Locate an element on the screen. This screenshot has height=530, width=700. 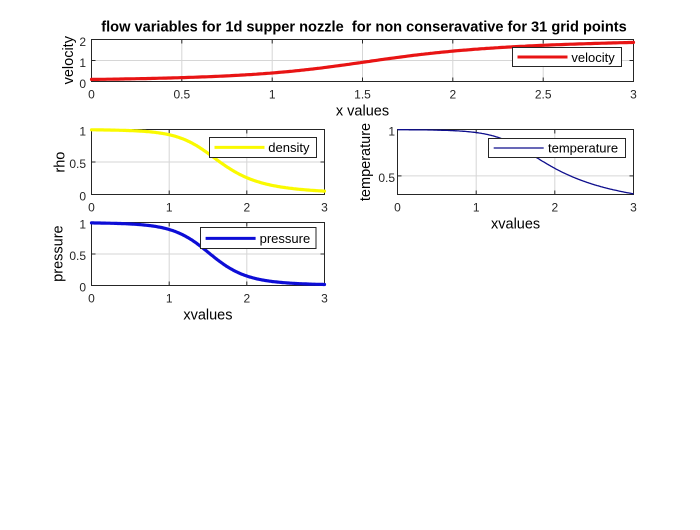
svg-text: 2.5 is located at coordinates (543, 95).